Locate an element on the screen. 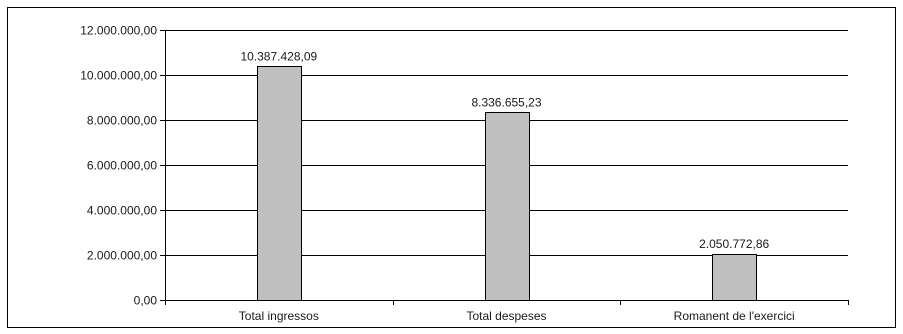  data-label: 2.050.772,86 is located at coordinates (734, 244).